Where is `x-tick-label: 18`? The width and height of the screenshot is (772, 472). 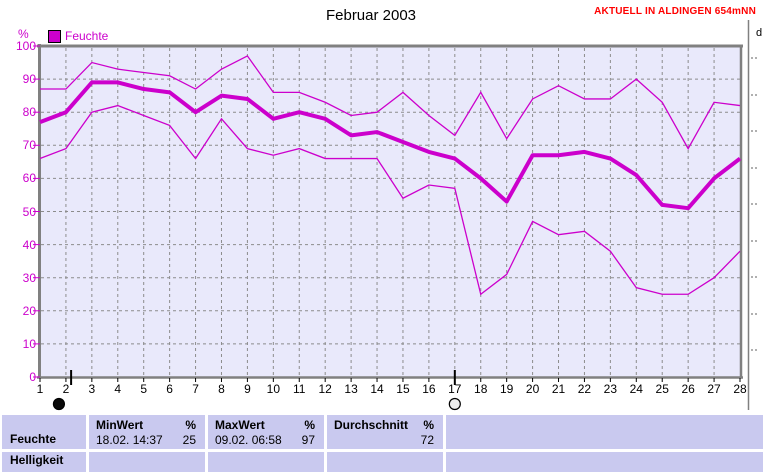
x-tick-label: 18 is located at coordinates (481, 389).